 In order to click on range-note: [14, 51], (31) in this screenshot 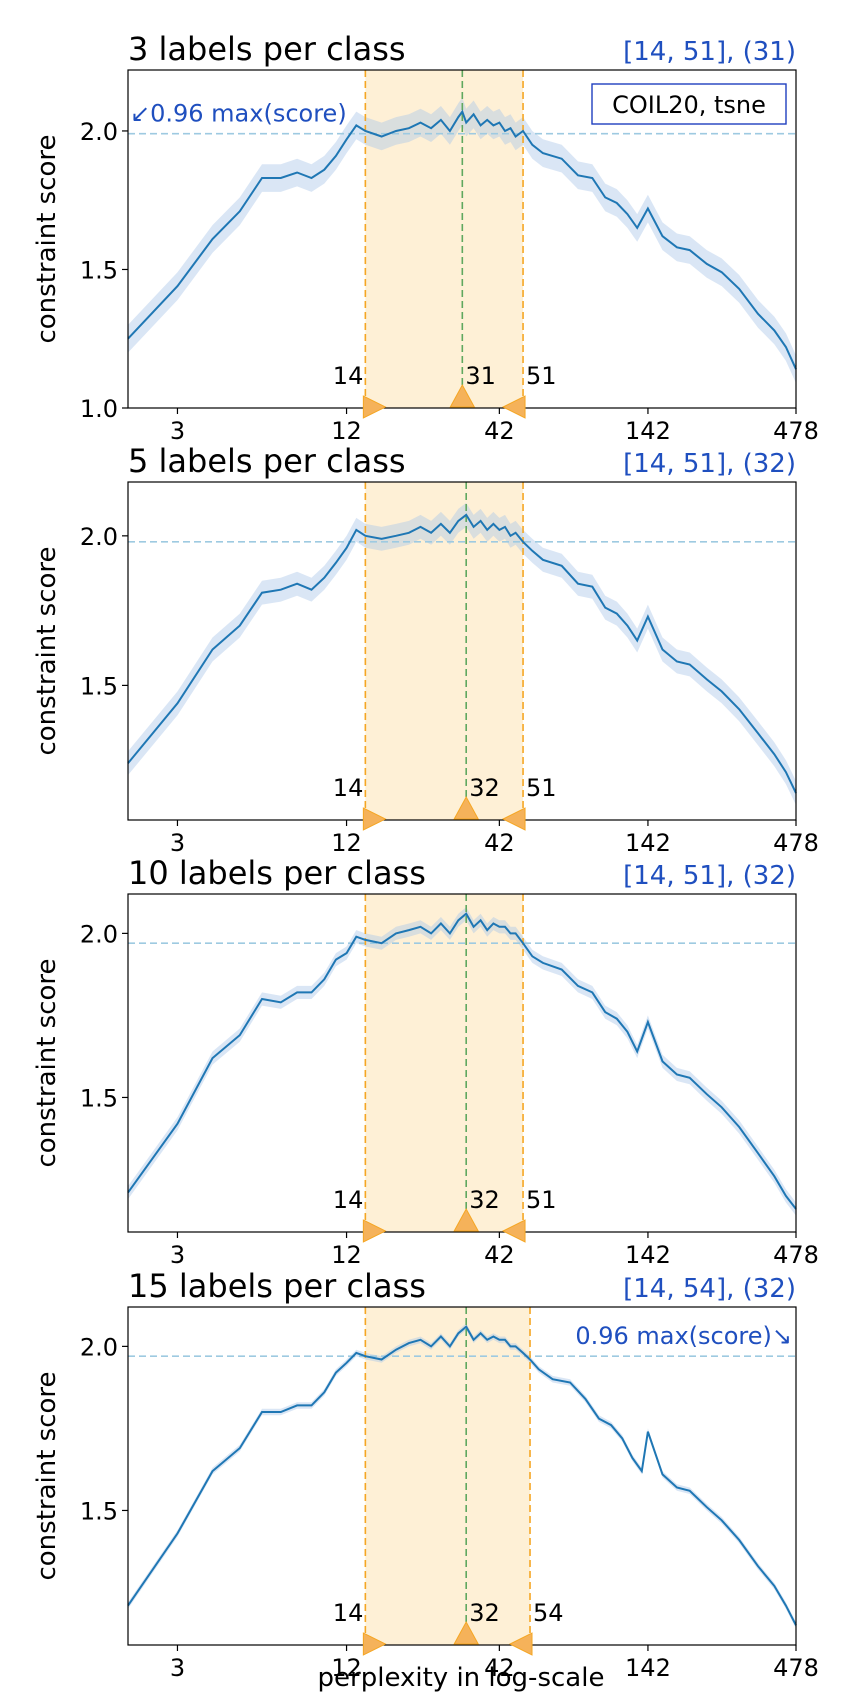, I will do `click(709, 52)`.